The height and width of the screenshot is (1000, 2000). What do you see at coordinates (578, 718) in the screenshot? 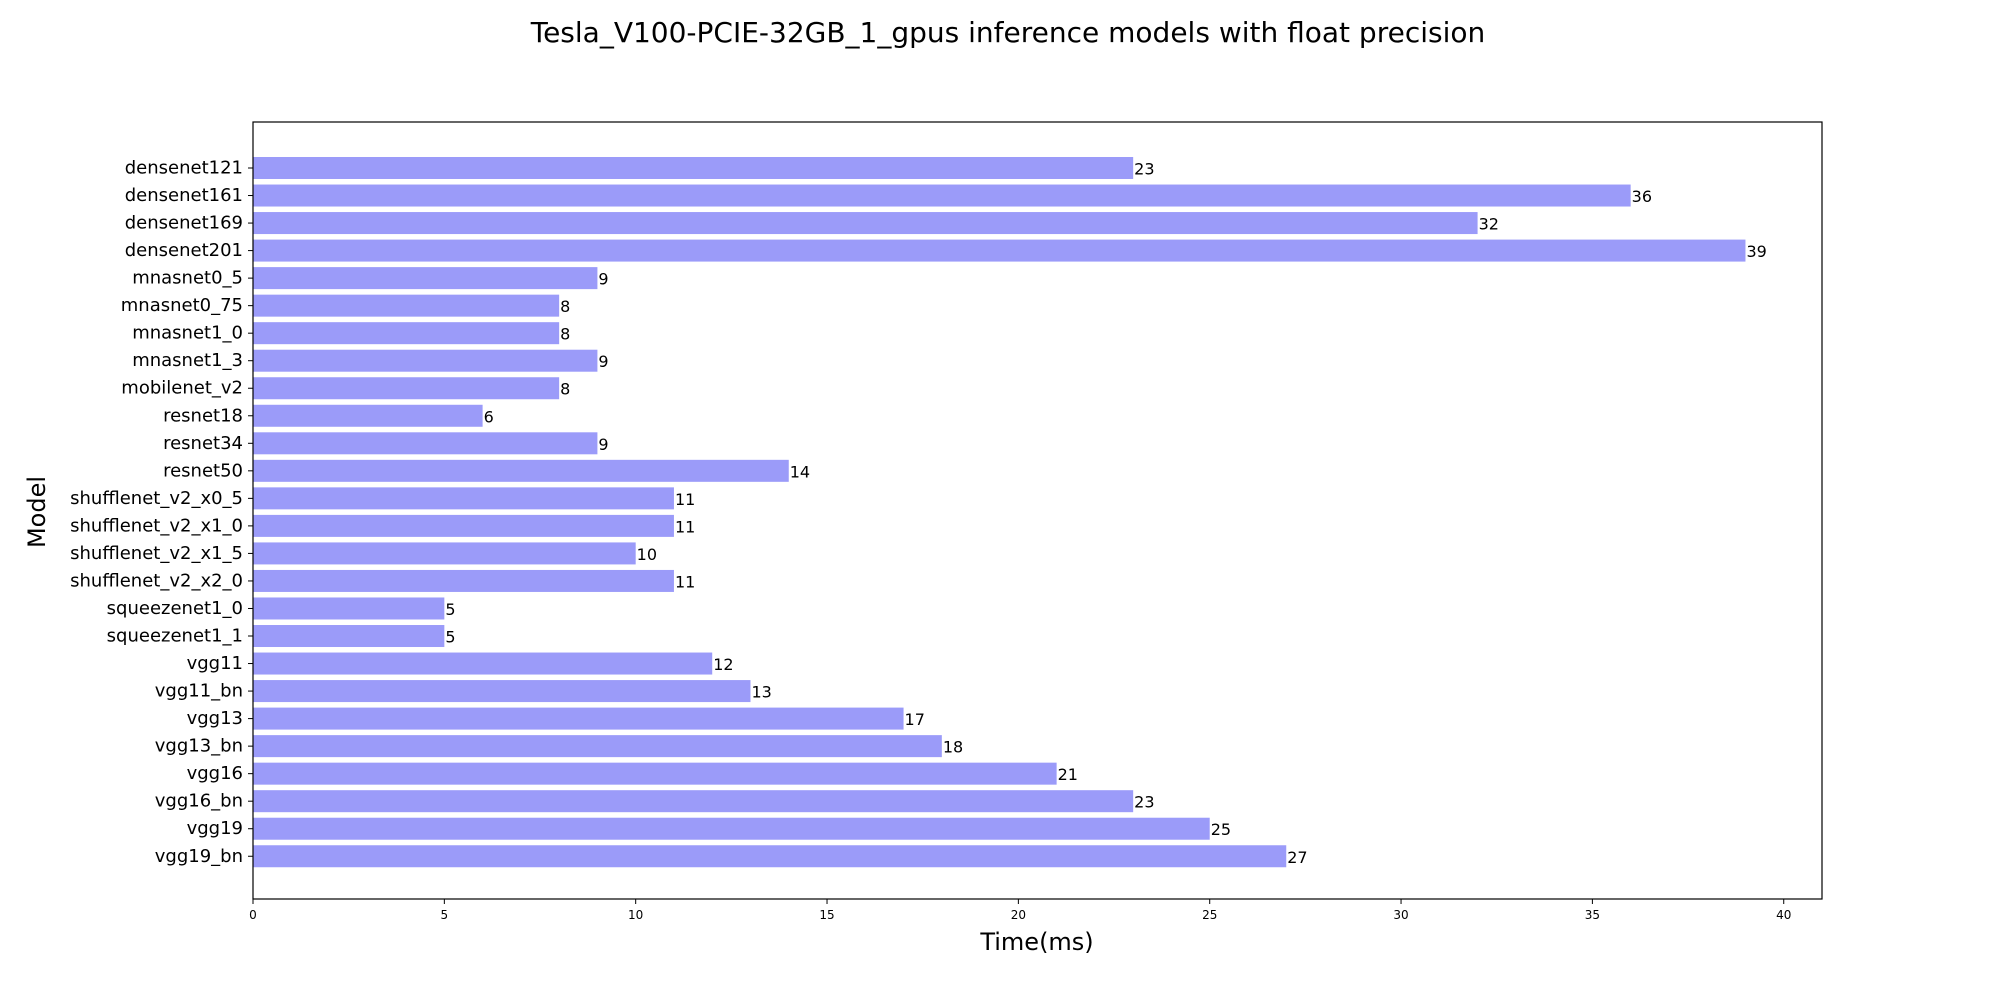
I see `bar-vgg13` at bounding box center [578, 718].